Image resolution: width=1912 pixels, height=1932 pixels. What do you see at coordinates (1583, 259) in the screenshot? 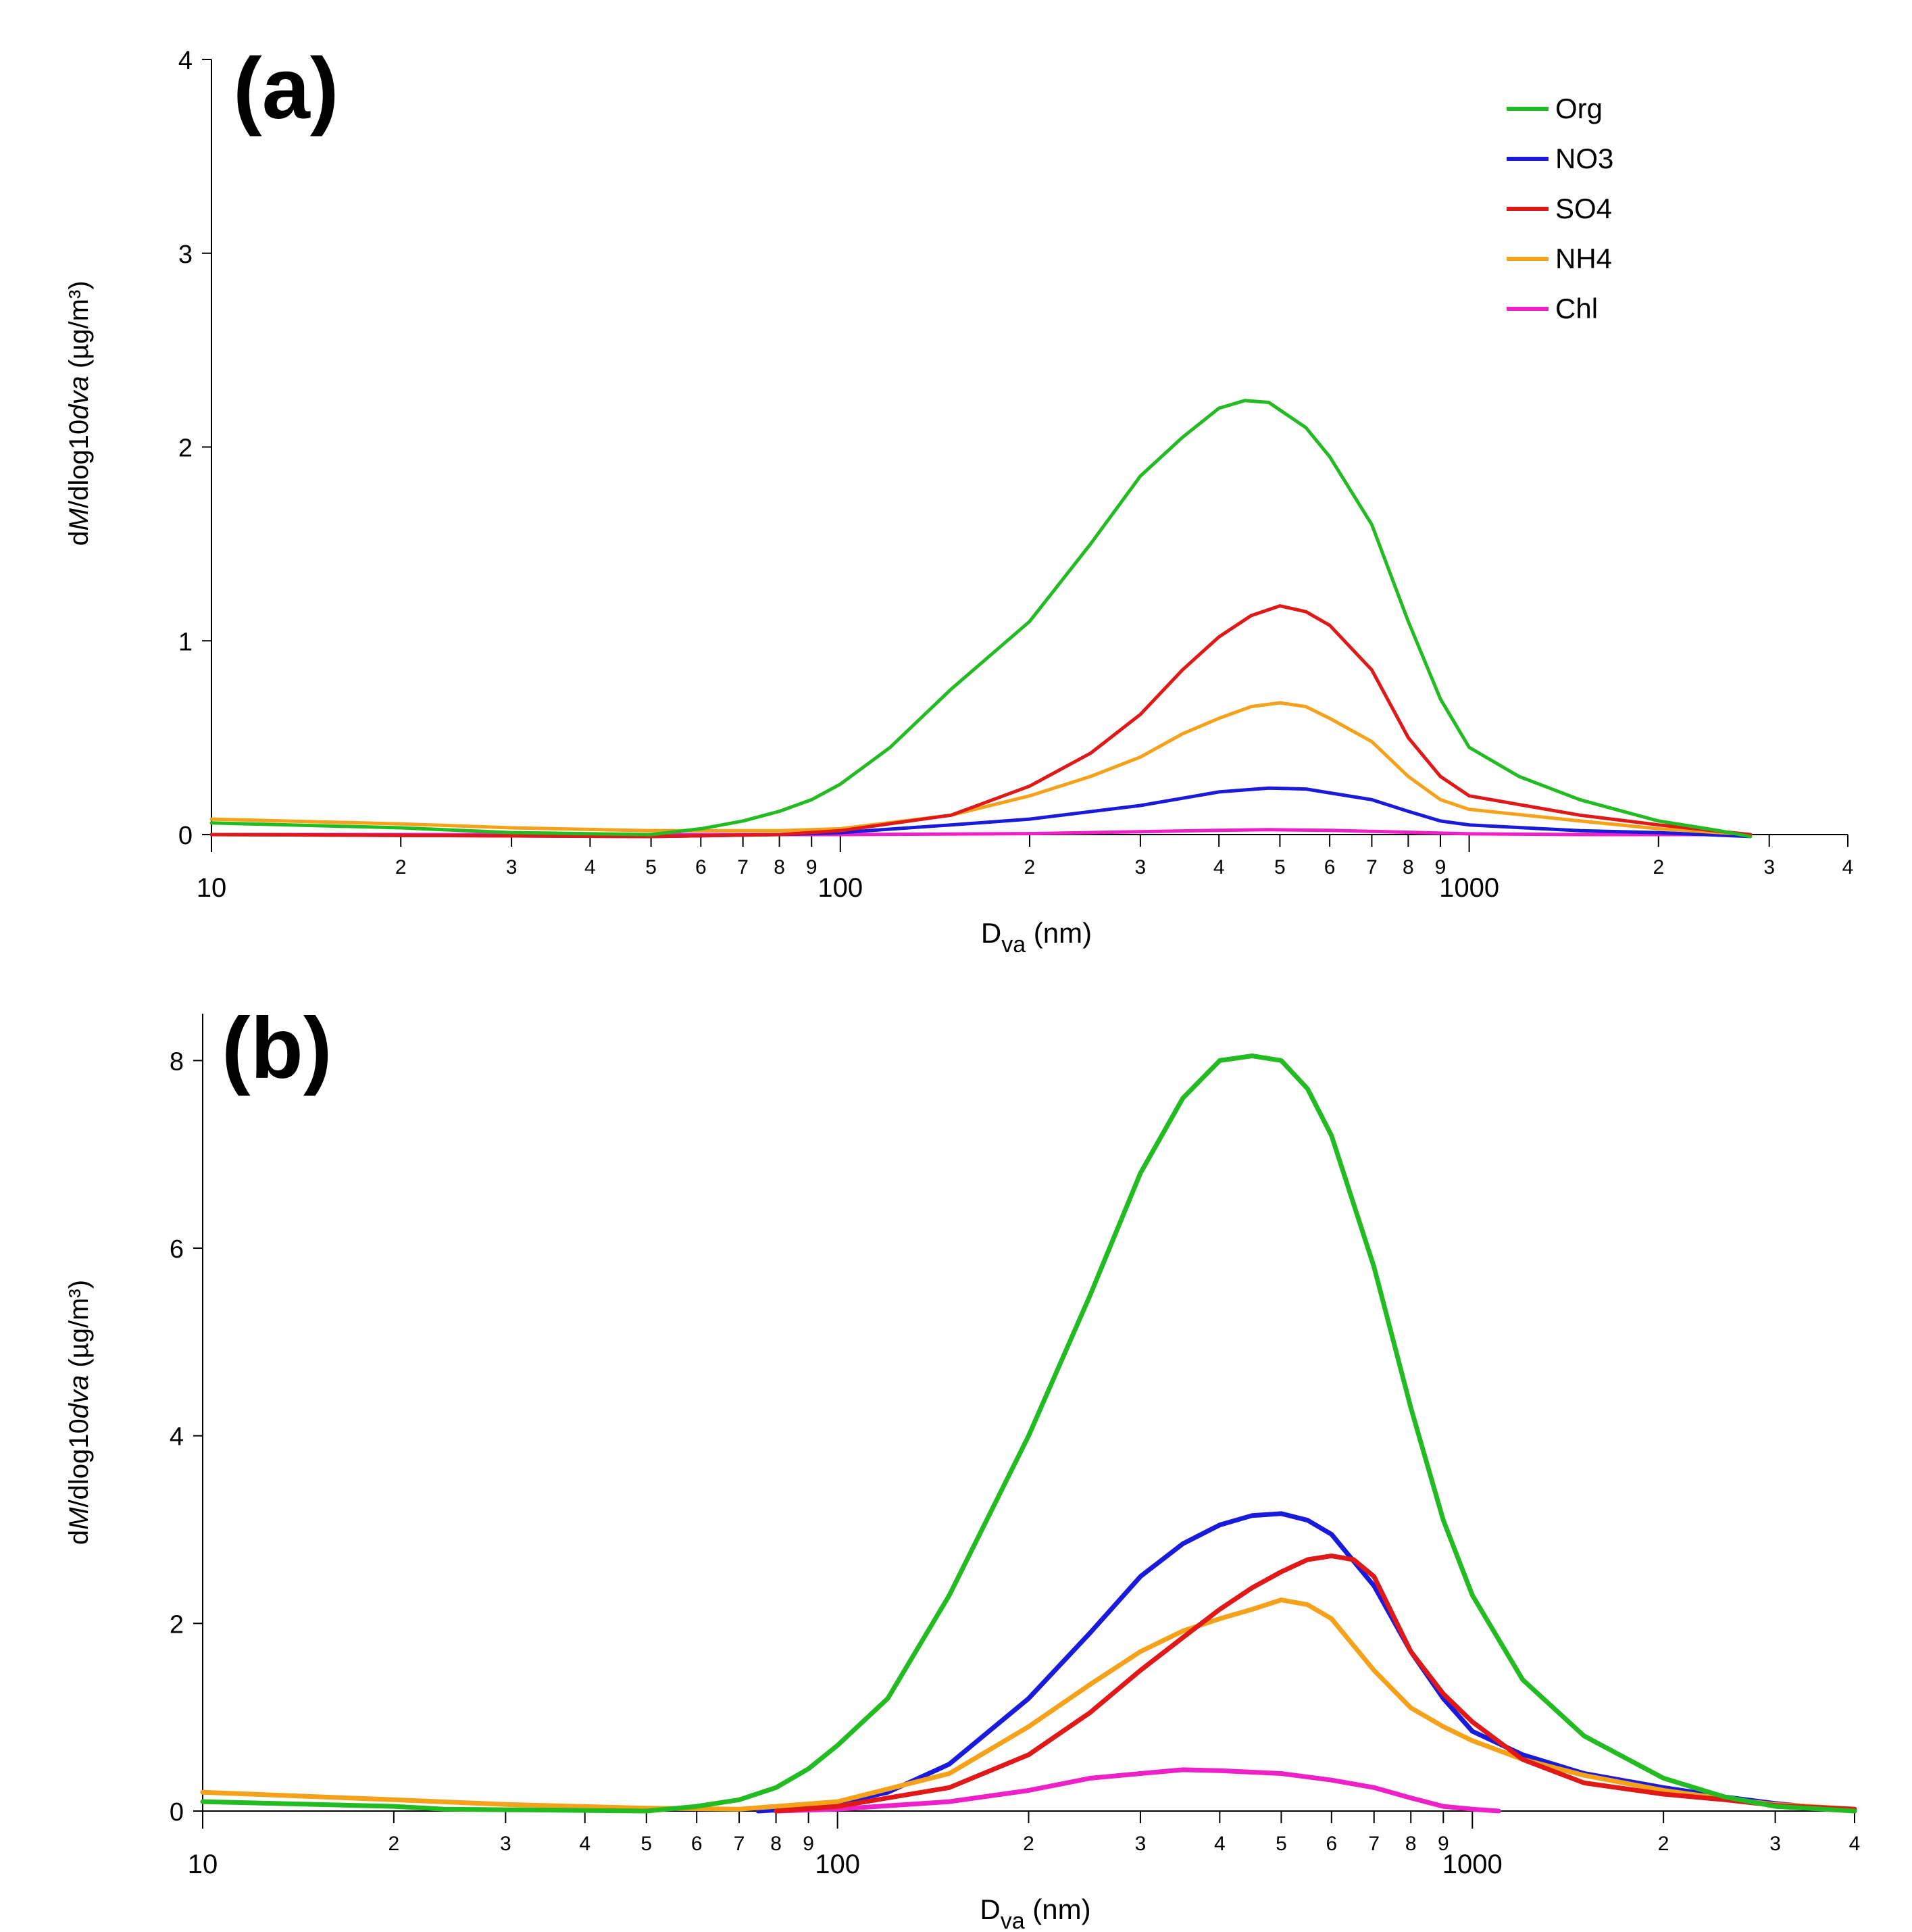
I see `legend-label-nh4: NH4` at bounding box center [1583, 259].